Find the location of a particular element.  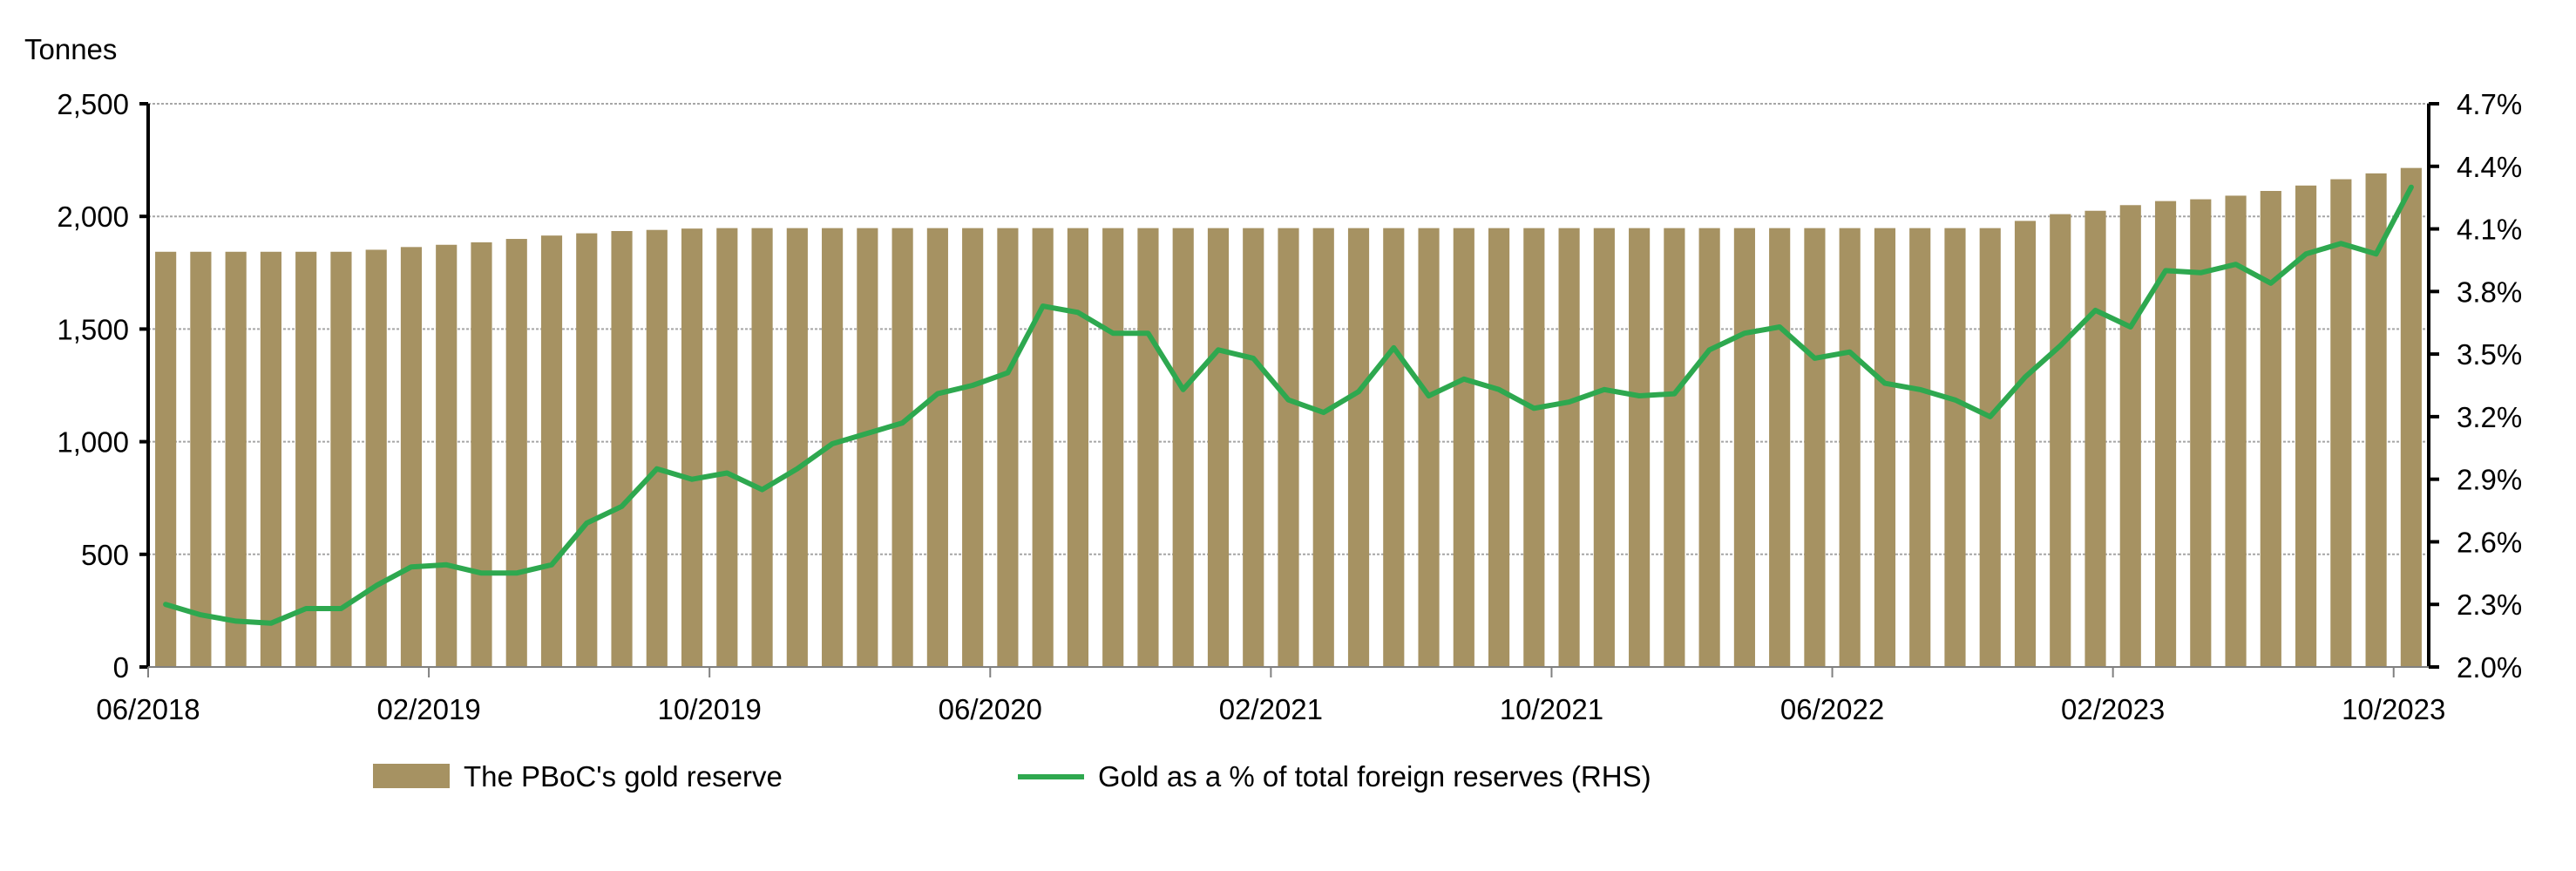

right-axis-tick-label: 4.4% is located at coordinates (2490, 167).